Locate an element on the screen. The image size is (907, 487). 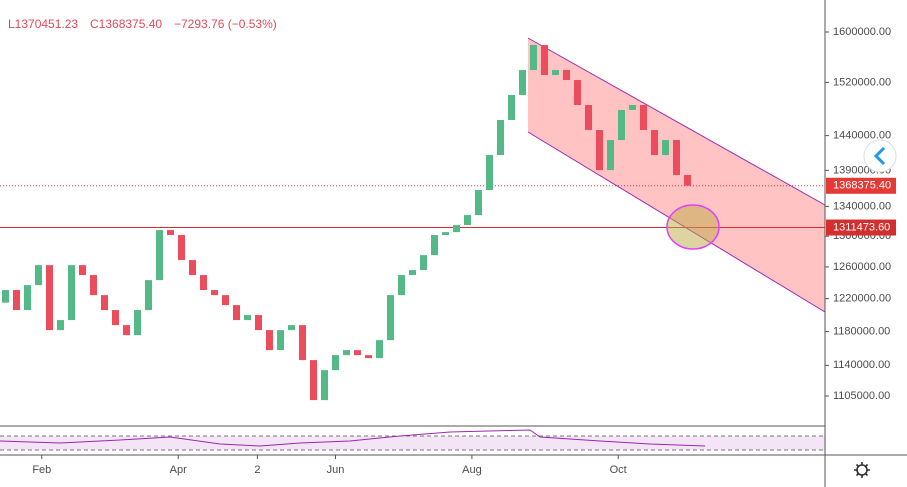
price-label: 1368375.40 is located at coordinates (862, 186).